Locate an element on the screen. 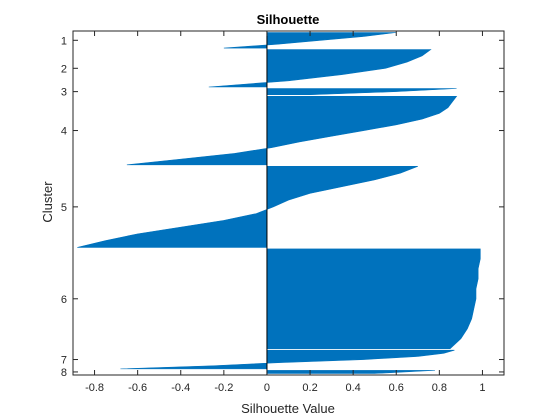 Image resolution: width=560 pixels, height=420 pixels. y-tick-label: 3 is located at coordinates (64, 93).